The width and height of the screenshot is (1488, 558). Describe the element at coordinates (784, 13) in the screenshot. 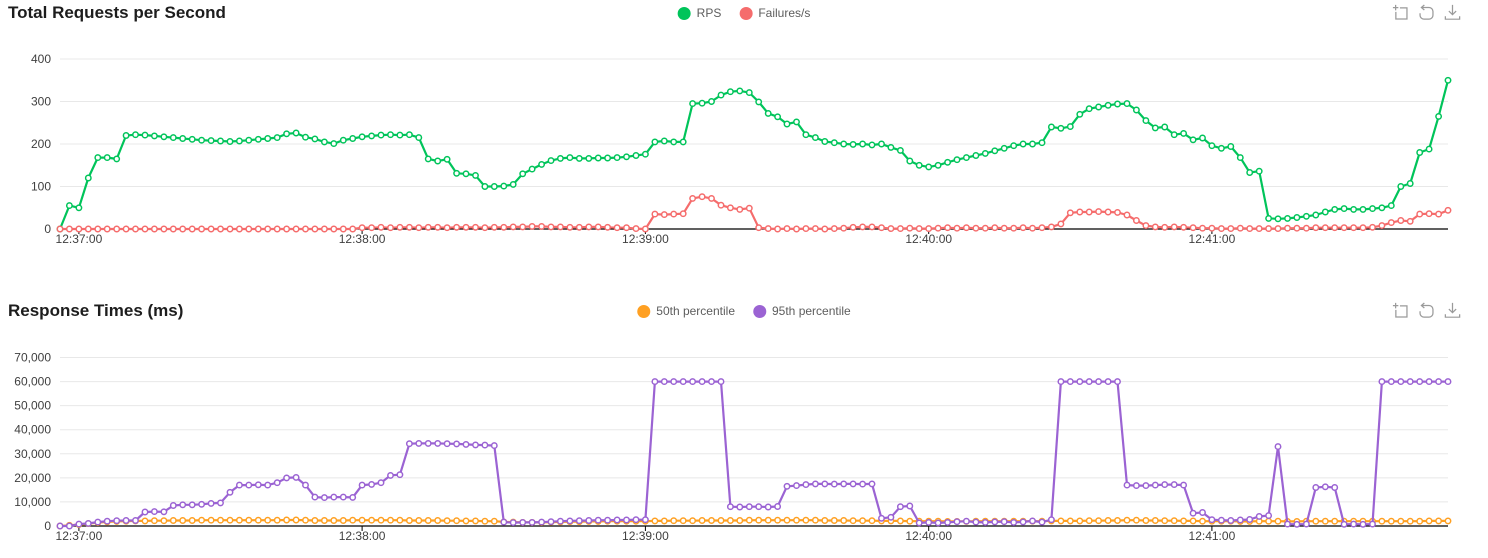

I see `legend-label: Failures/s` at that location.